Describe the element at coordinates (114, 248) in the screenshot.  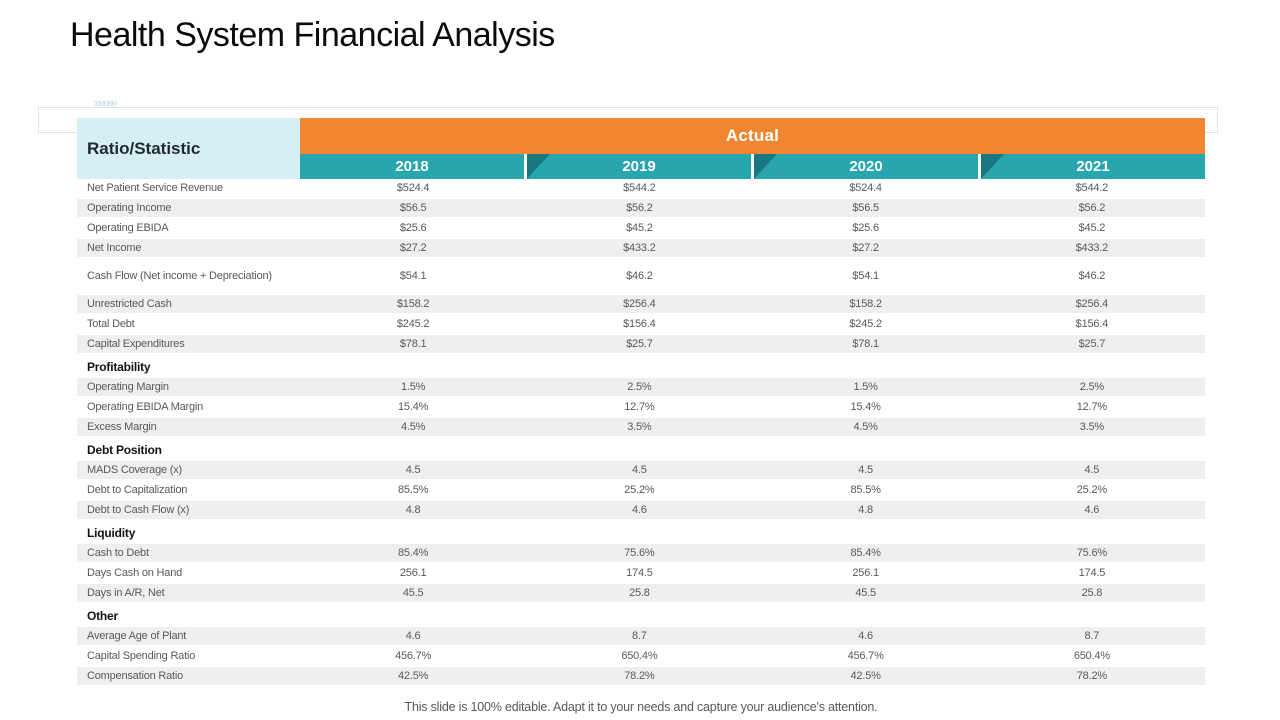
I see `row-label: Net Income` at that location.